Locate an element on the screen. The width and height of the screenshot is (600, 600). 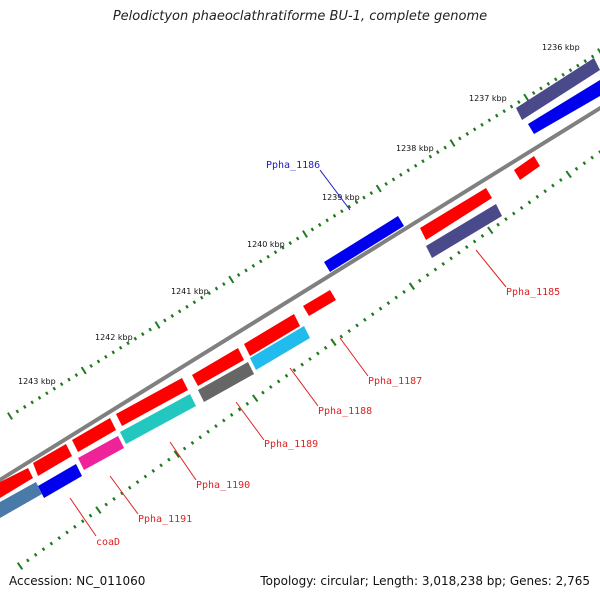
gene-block-slate-top is located at coordinates (558, 89).